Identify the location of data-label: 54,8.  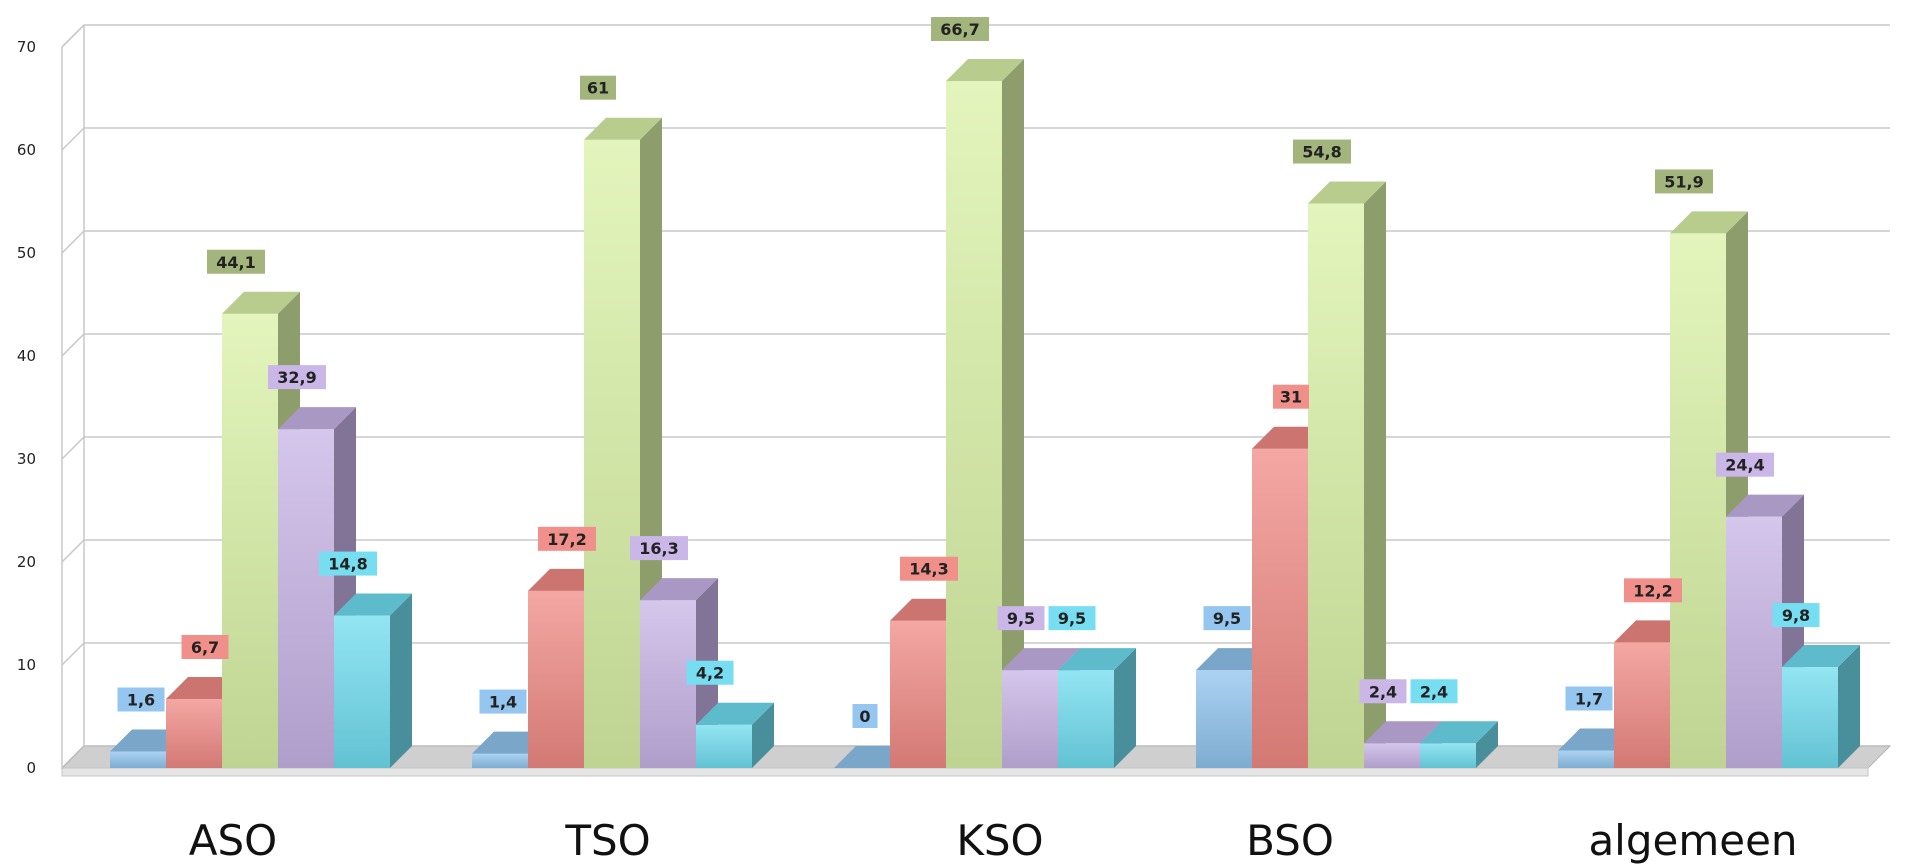
(1322, 151).